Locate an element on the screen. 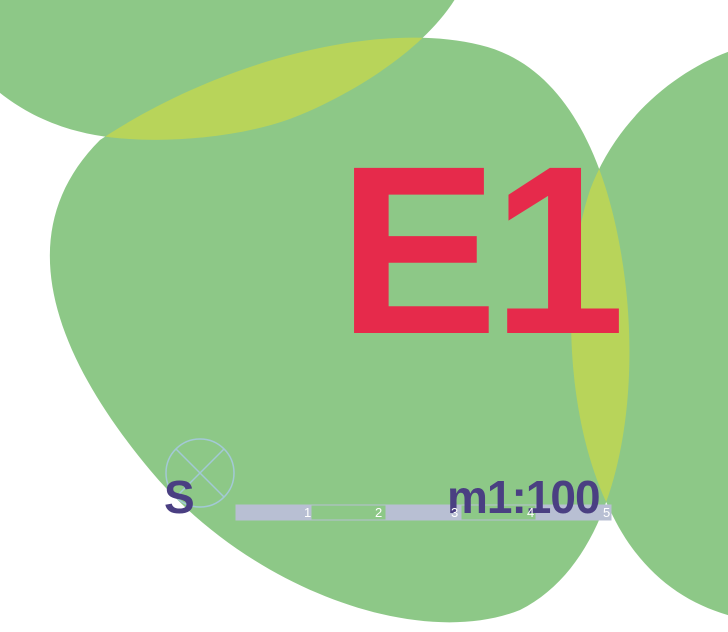 Image resolution: width=728 pixels, height=632 pixels. scale-tick-label: 4 is located at coordinates (531, 512).